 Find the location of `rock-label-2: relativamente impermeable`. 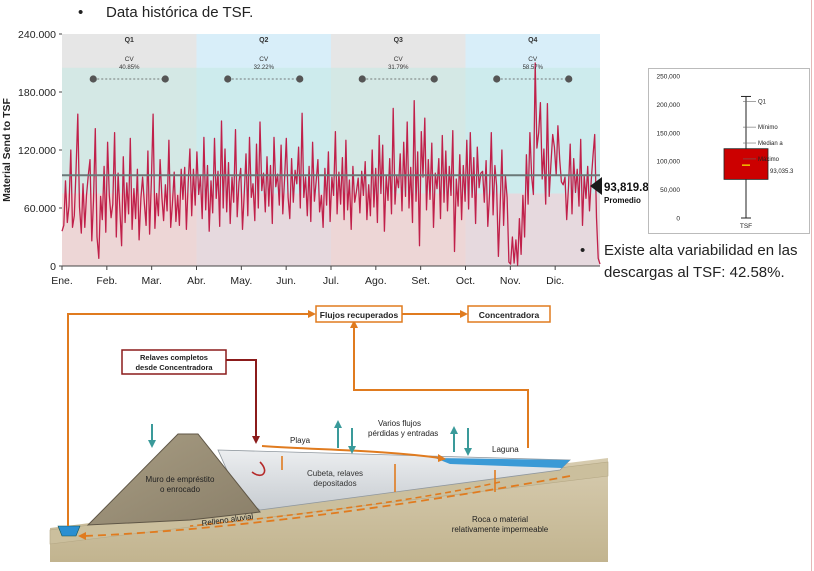

rock-label-2: relativamente impermeable is located at coordinates (500, 529).